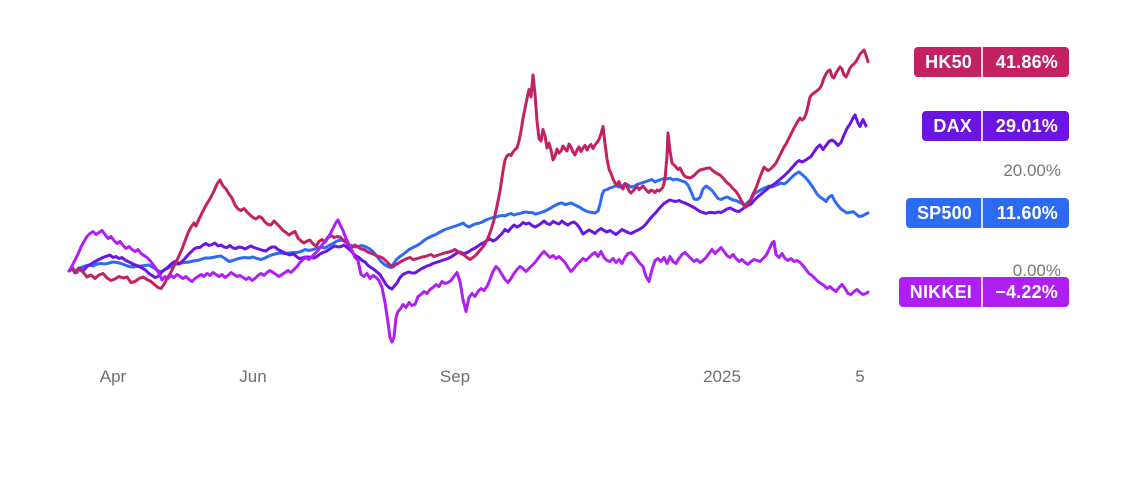 The height and width of the screenshot is (484, 1145). I want to click on price-badge-dax: DAX 29.01%, so click(995, 126).